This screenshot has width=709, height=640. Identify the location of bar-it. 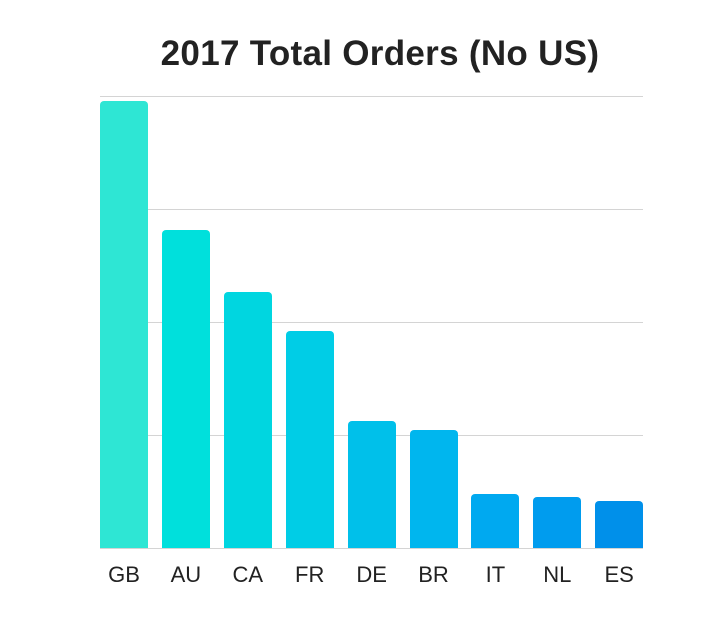
(495, 520).